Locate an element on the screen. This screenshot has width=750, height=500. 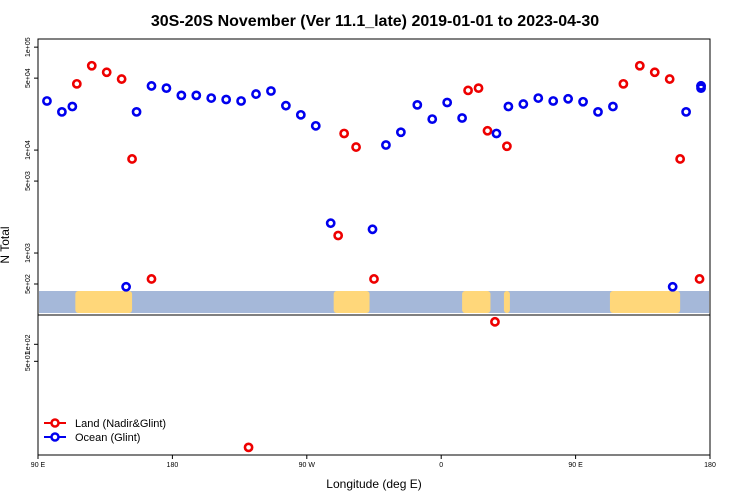
x-axis: 90 E 180 90 W 0 90 E 180 is located at coordinates (373, 462).